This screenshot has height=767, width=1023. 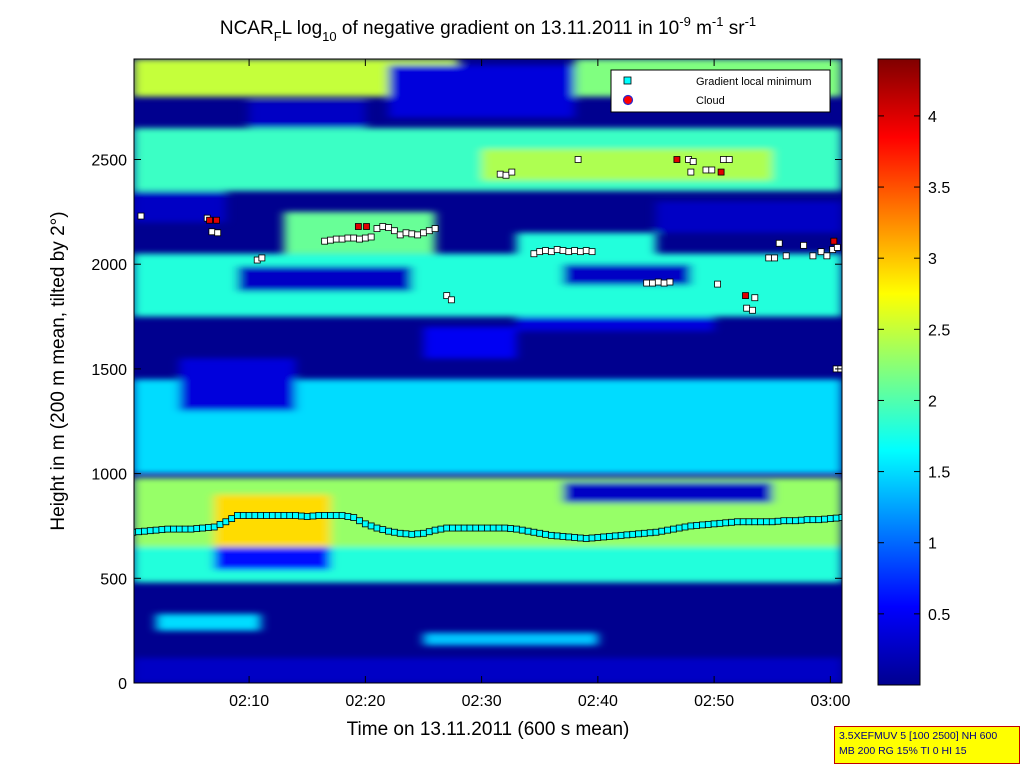 What do you see at coordinates (834, 241) in the screenshot?
I see `cloud-marker` at bounding box center [834, 241].